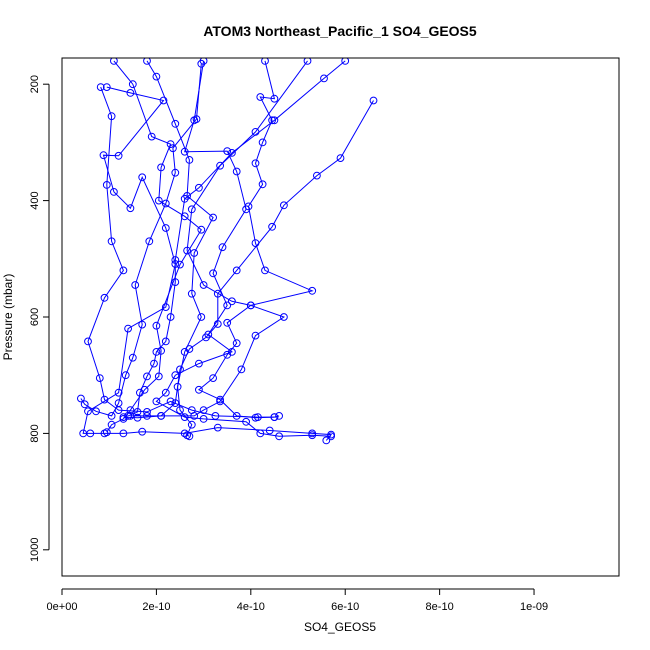  What do you see at coordinates (340, 627) in the screenshot?
I see `x-axis-label: SO4_GEOS5` at bounding box center [340, 627].